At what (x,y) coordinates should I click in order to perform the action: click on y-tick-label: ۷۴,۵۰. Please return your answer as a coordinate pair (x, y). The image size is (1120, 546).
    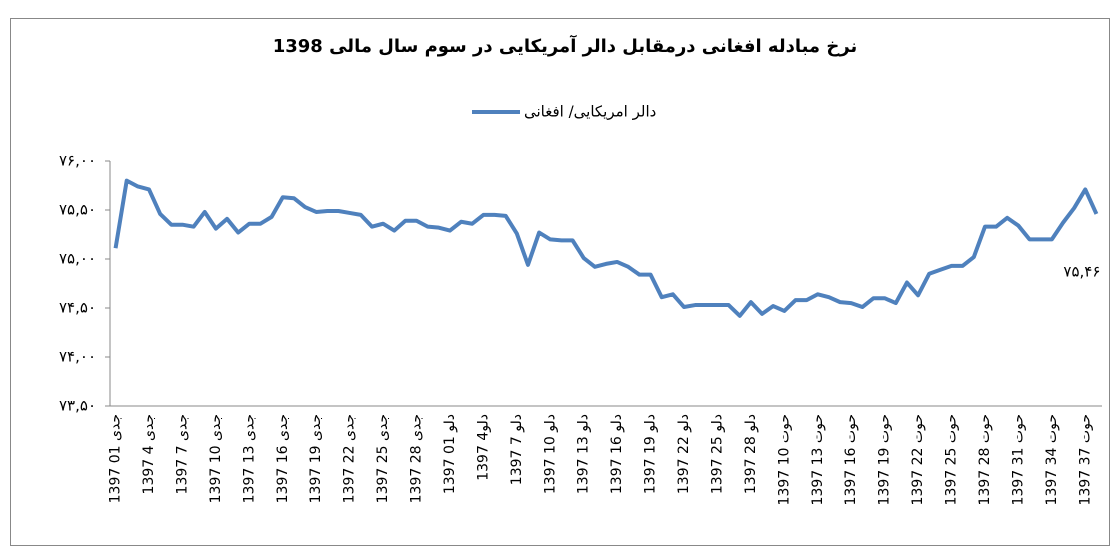
    Looking at the image, I should click on (77, 308).